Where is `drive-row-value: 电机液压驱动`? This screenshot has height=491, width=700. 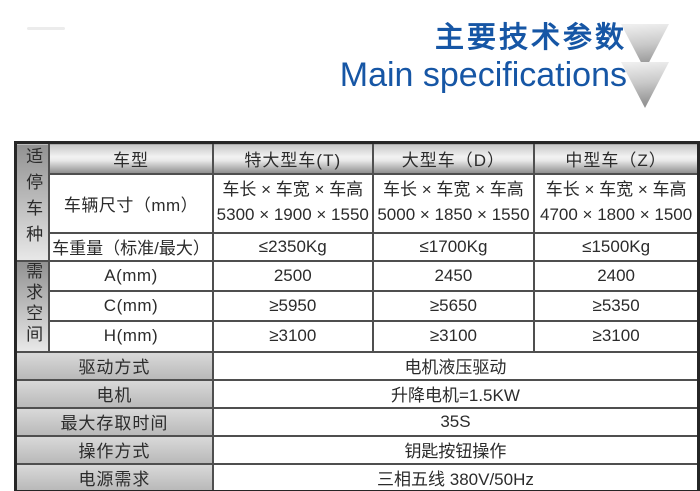 drive-row-value: 电机液压驱动 is located at coordinates (455, 365).